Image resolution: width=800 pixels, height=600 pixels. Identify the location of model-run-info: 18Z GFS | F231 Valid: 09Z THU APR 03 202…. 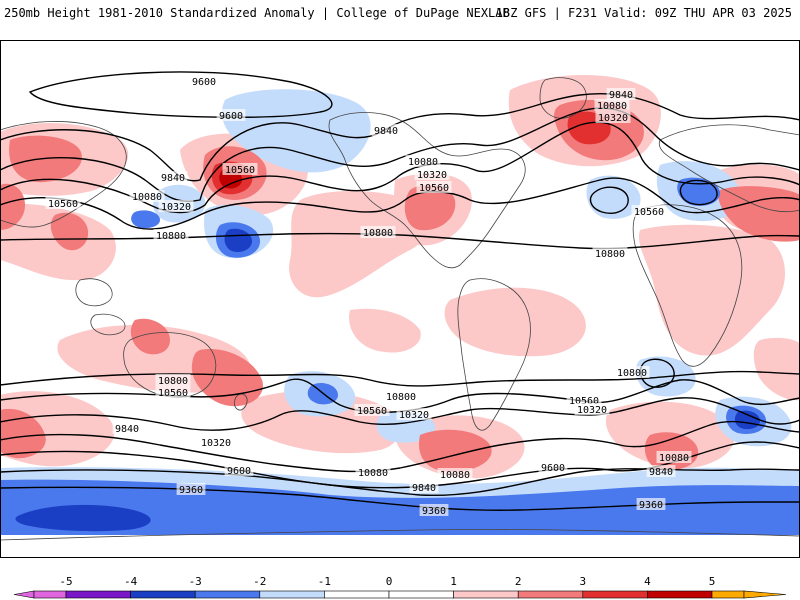
(643, 13).